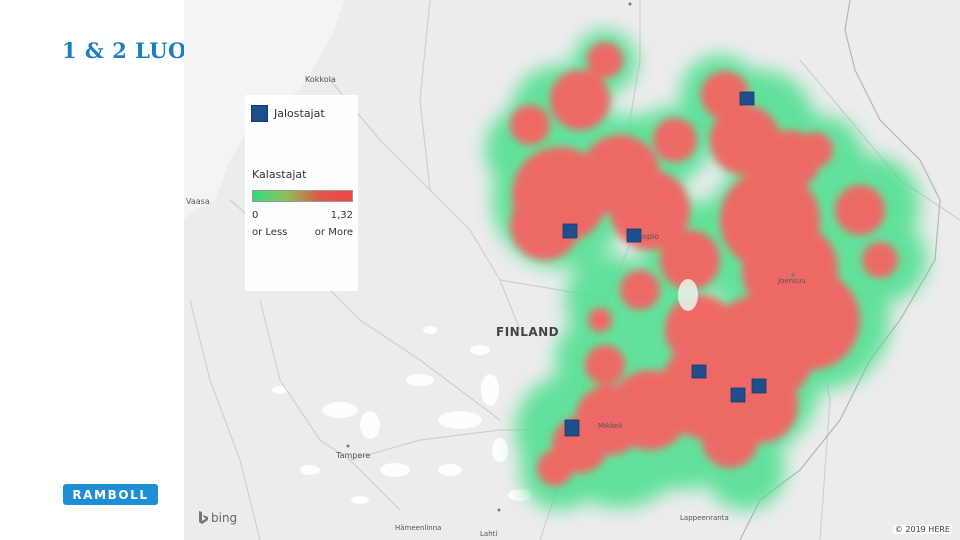  I want to click on legend-symbol-label: Jalostajat, so click(299, 113).